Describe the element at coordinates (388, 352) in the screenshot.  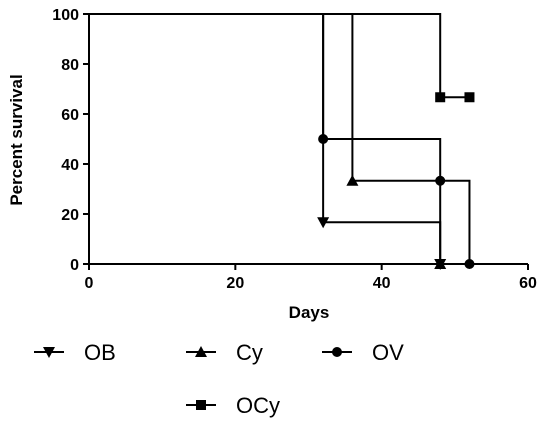
I see `legend-label-ov: OV` at that location.